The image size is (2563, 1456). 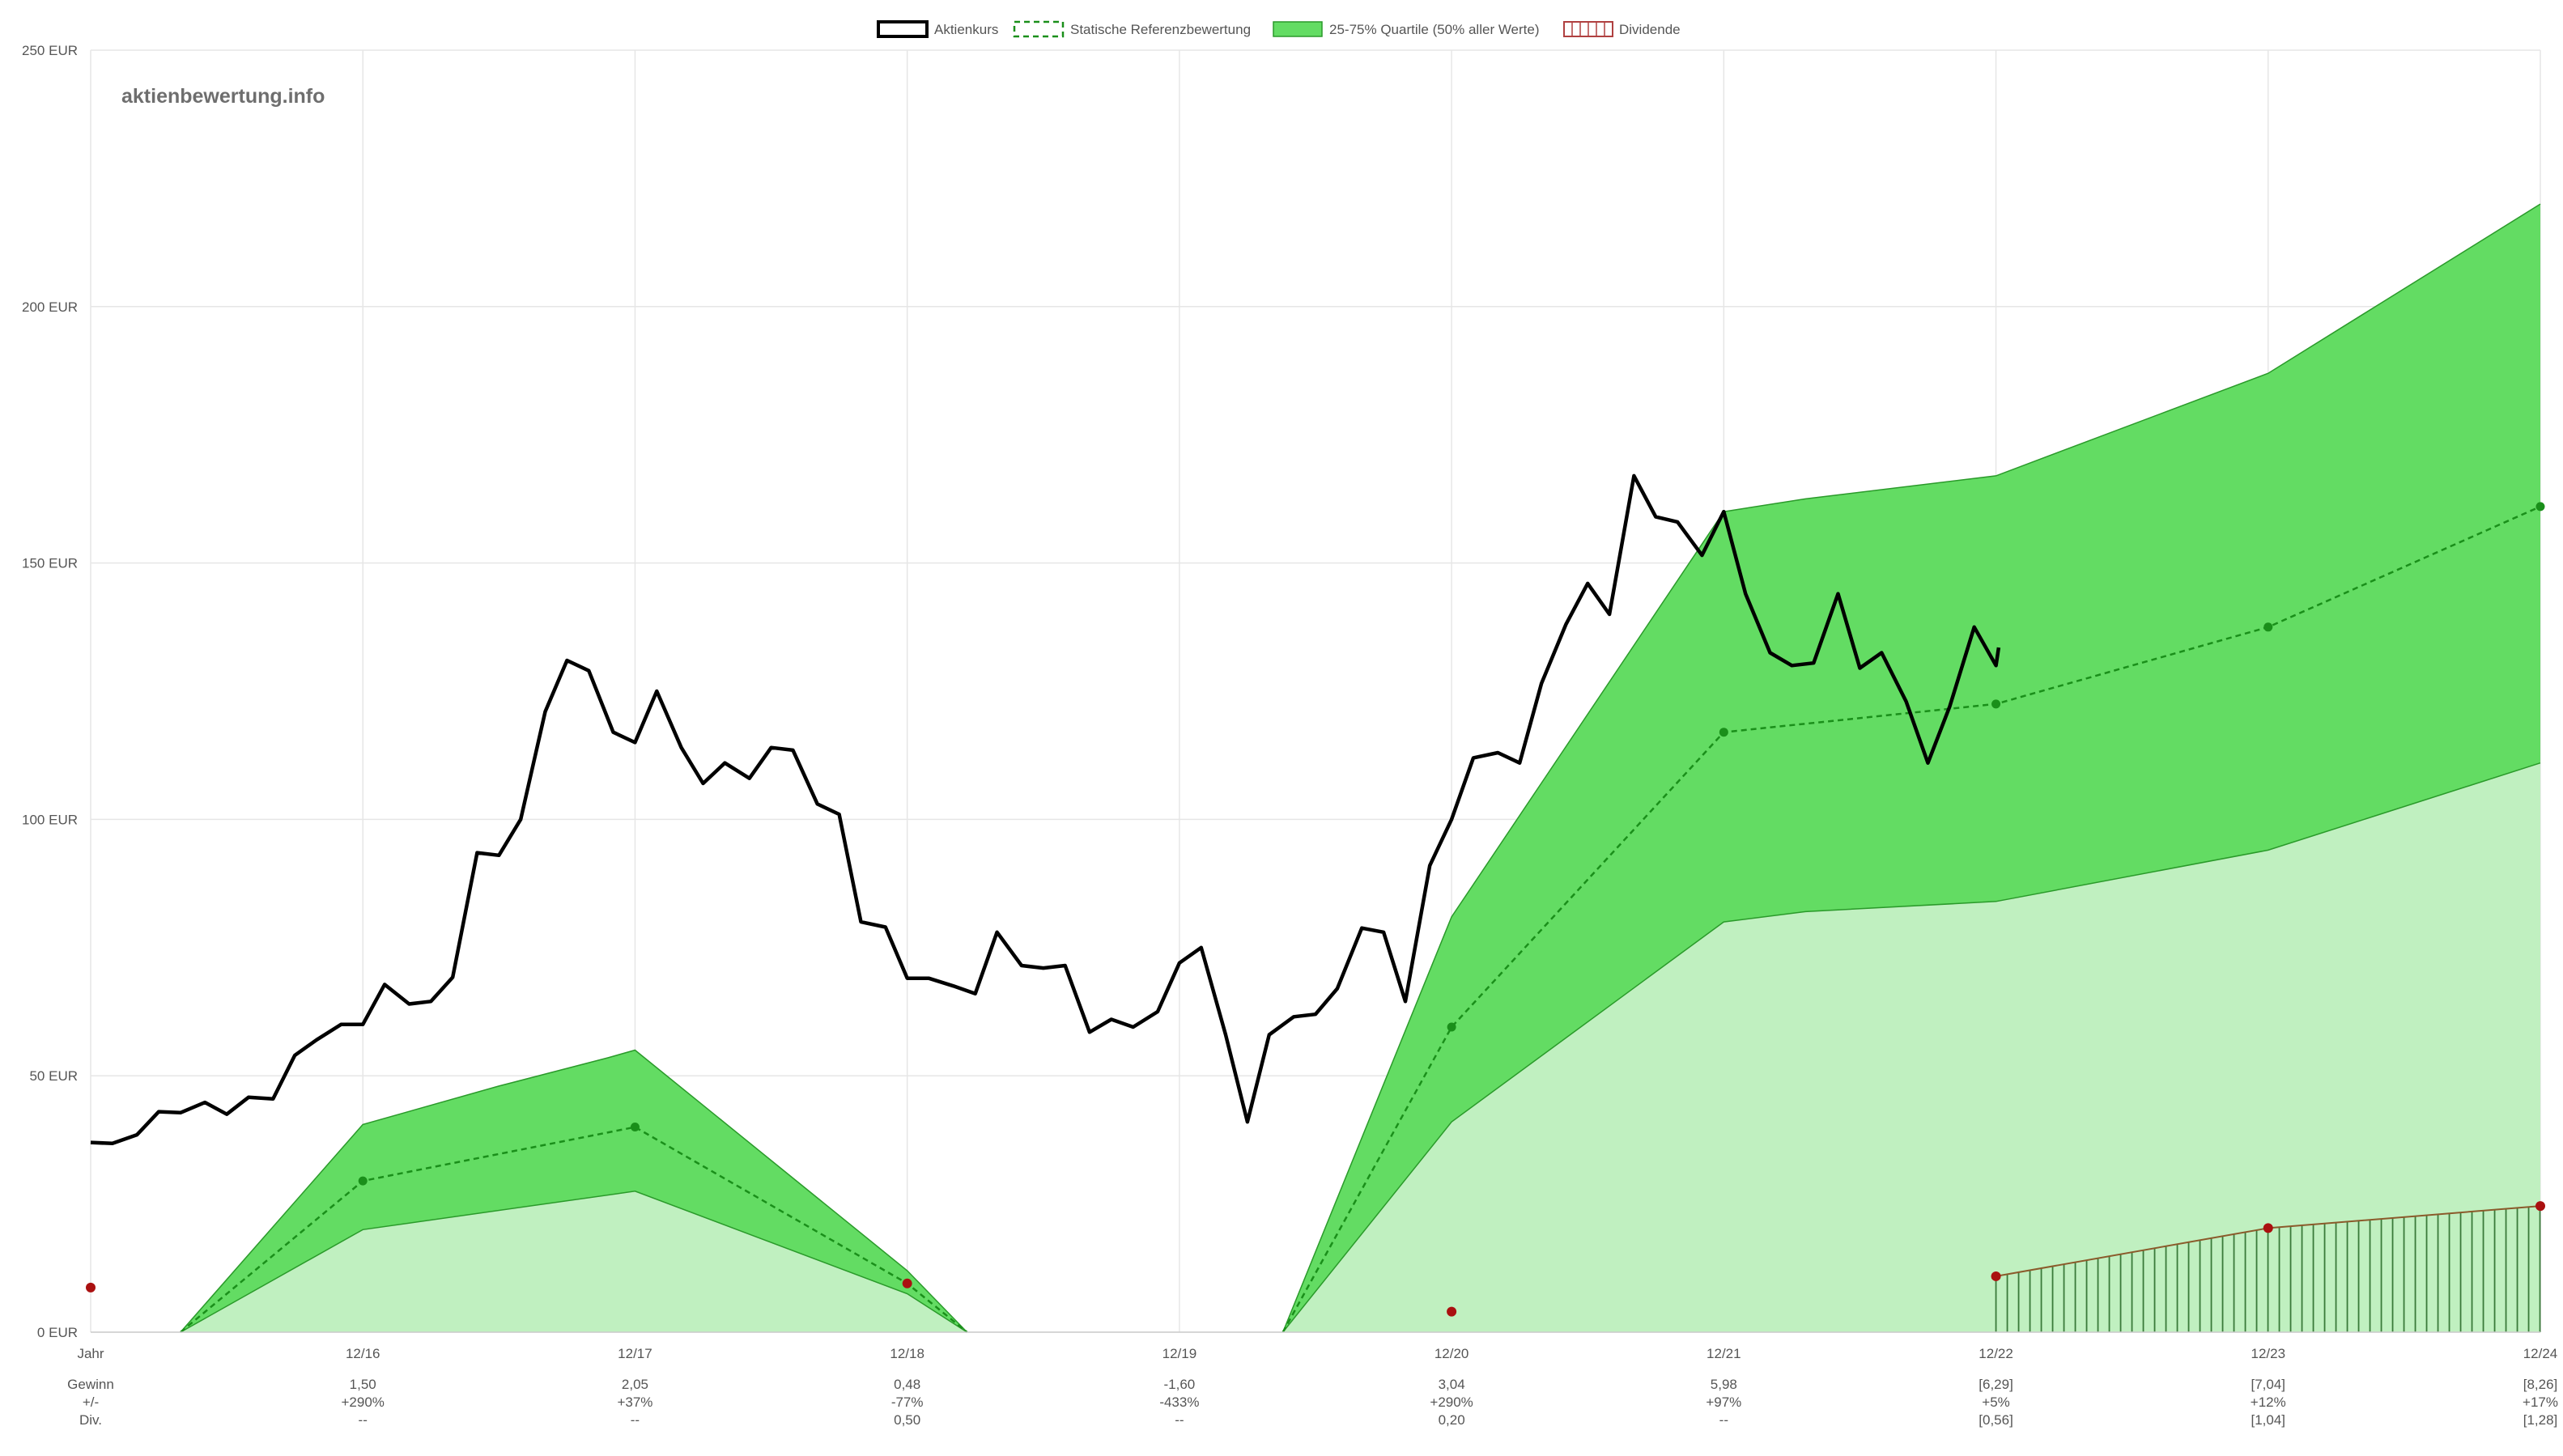 What do you see at coordinates (2268, 1353) in the screenshot?
I see `x-tick-label: 12/23` at bounding box center [2268, 1353].